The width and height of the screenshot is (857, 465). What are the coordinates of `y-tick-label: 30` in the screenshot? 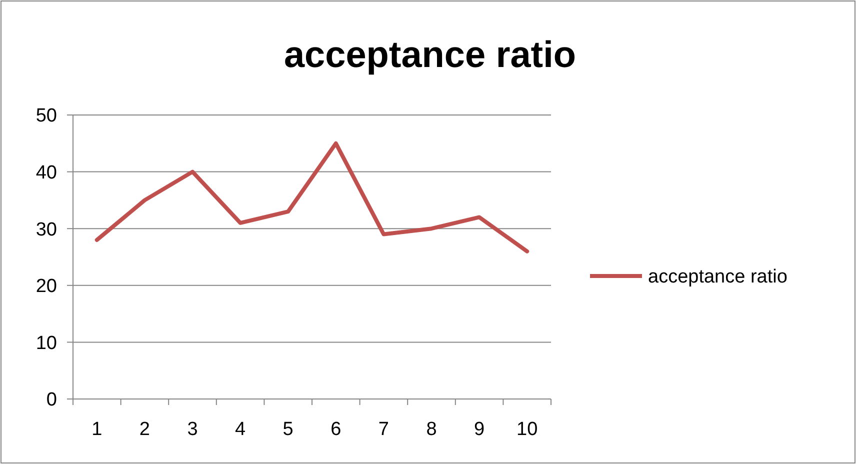 It's located at (46, 229).